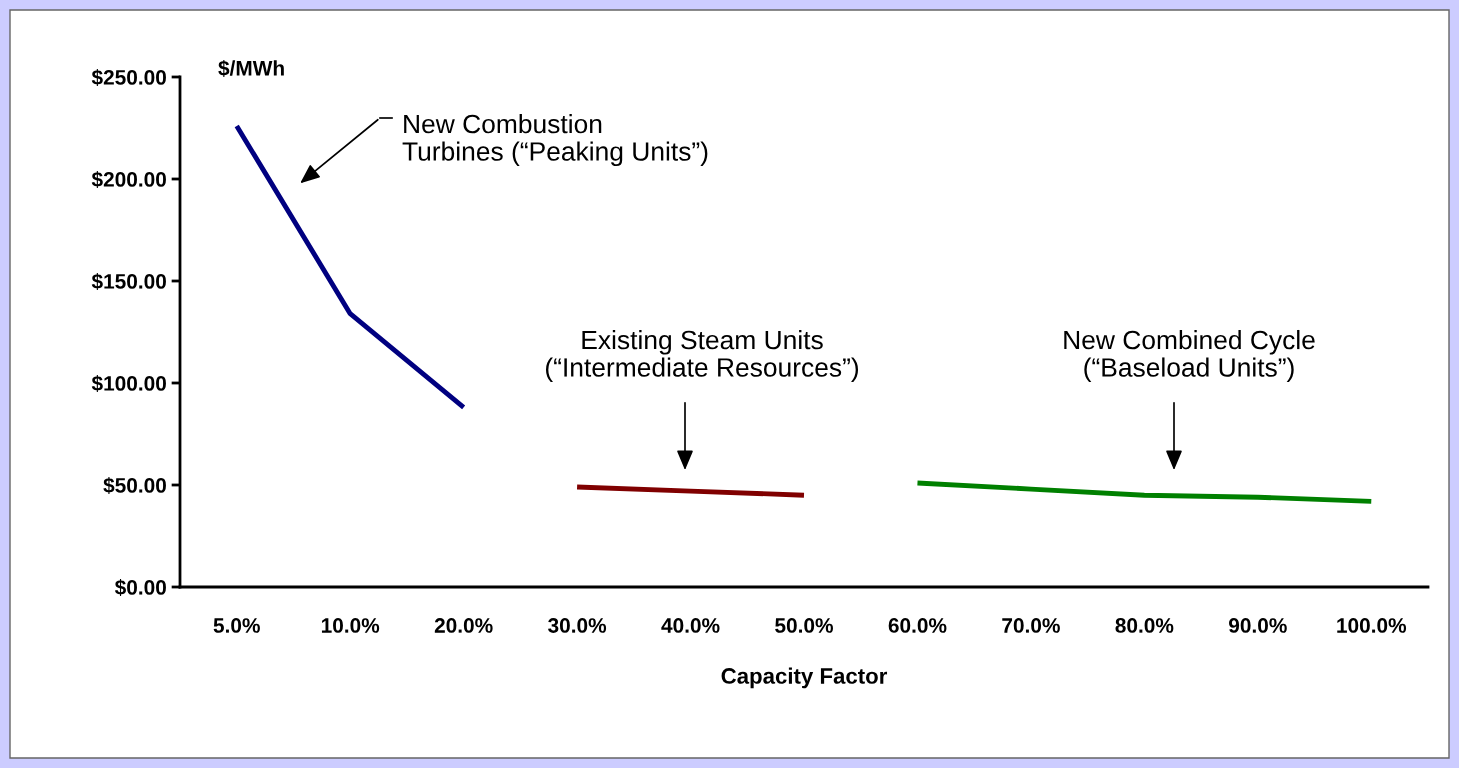  I want to click on y-tick-label: $250.00, so click(128, 78).